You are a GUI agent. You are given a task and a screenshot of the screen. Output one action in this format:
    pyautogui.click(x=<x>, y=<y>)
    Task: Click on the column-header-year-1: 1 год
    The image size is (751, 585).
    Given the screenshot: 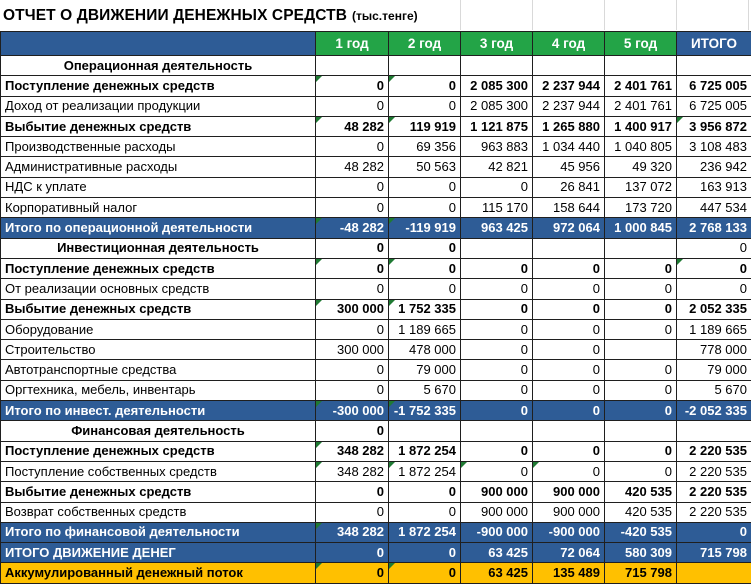 What is the action you would take?
    pyautogui.click(x=352, y=43)
    